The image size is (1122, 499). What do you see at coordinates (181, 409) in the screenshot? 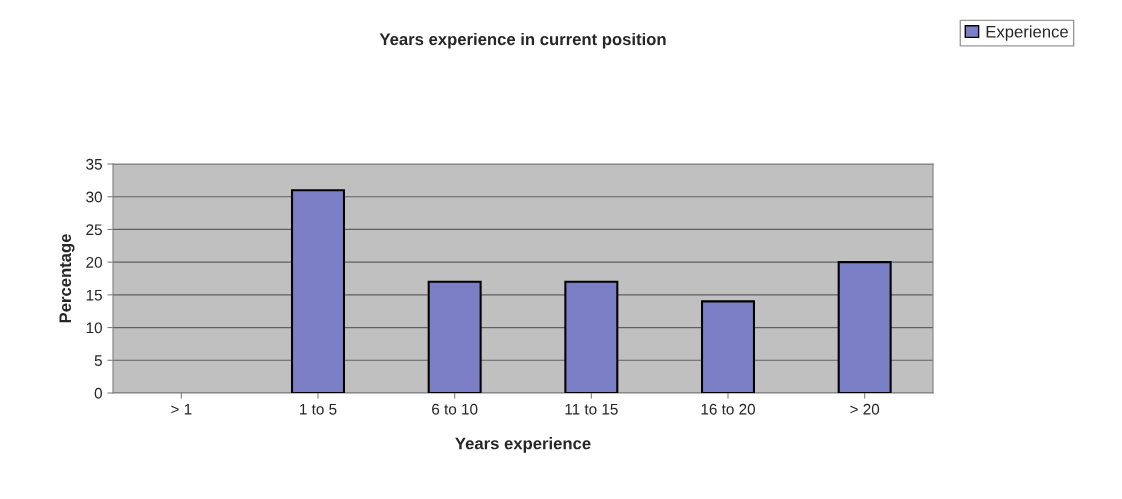
I see `x-tick-label: > 1` at bounding box center [181, 409].